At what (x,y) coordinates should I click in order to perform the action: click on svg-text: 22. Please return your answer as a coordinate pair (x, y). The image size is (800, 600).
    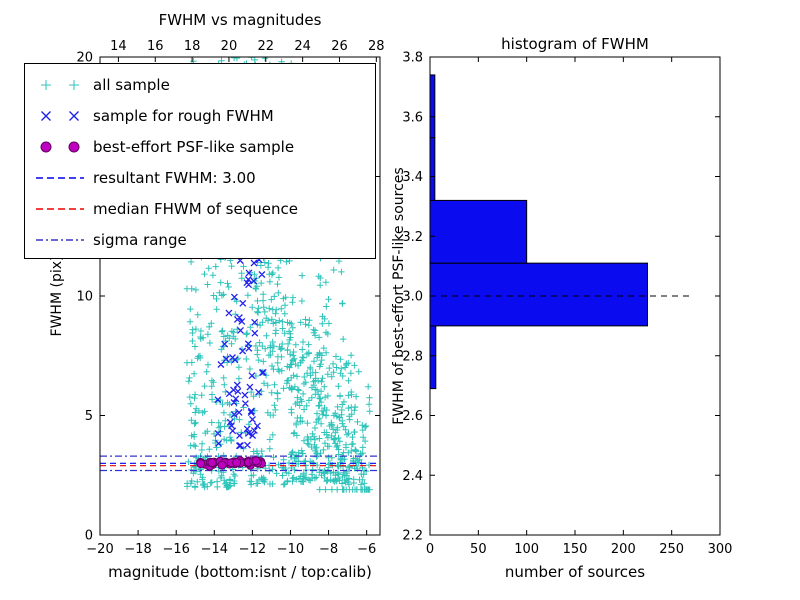
    Looking at the image, I should click on (266, 46).